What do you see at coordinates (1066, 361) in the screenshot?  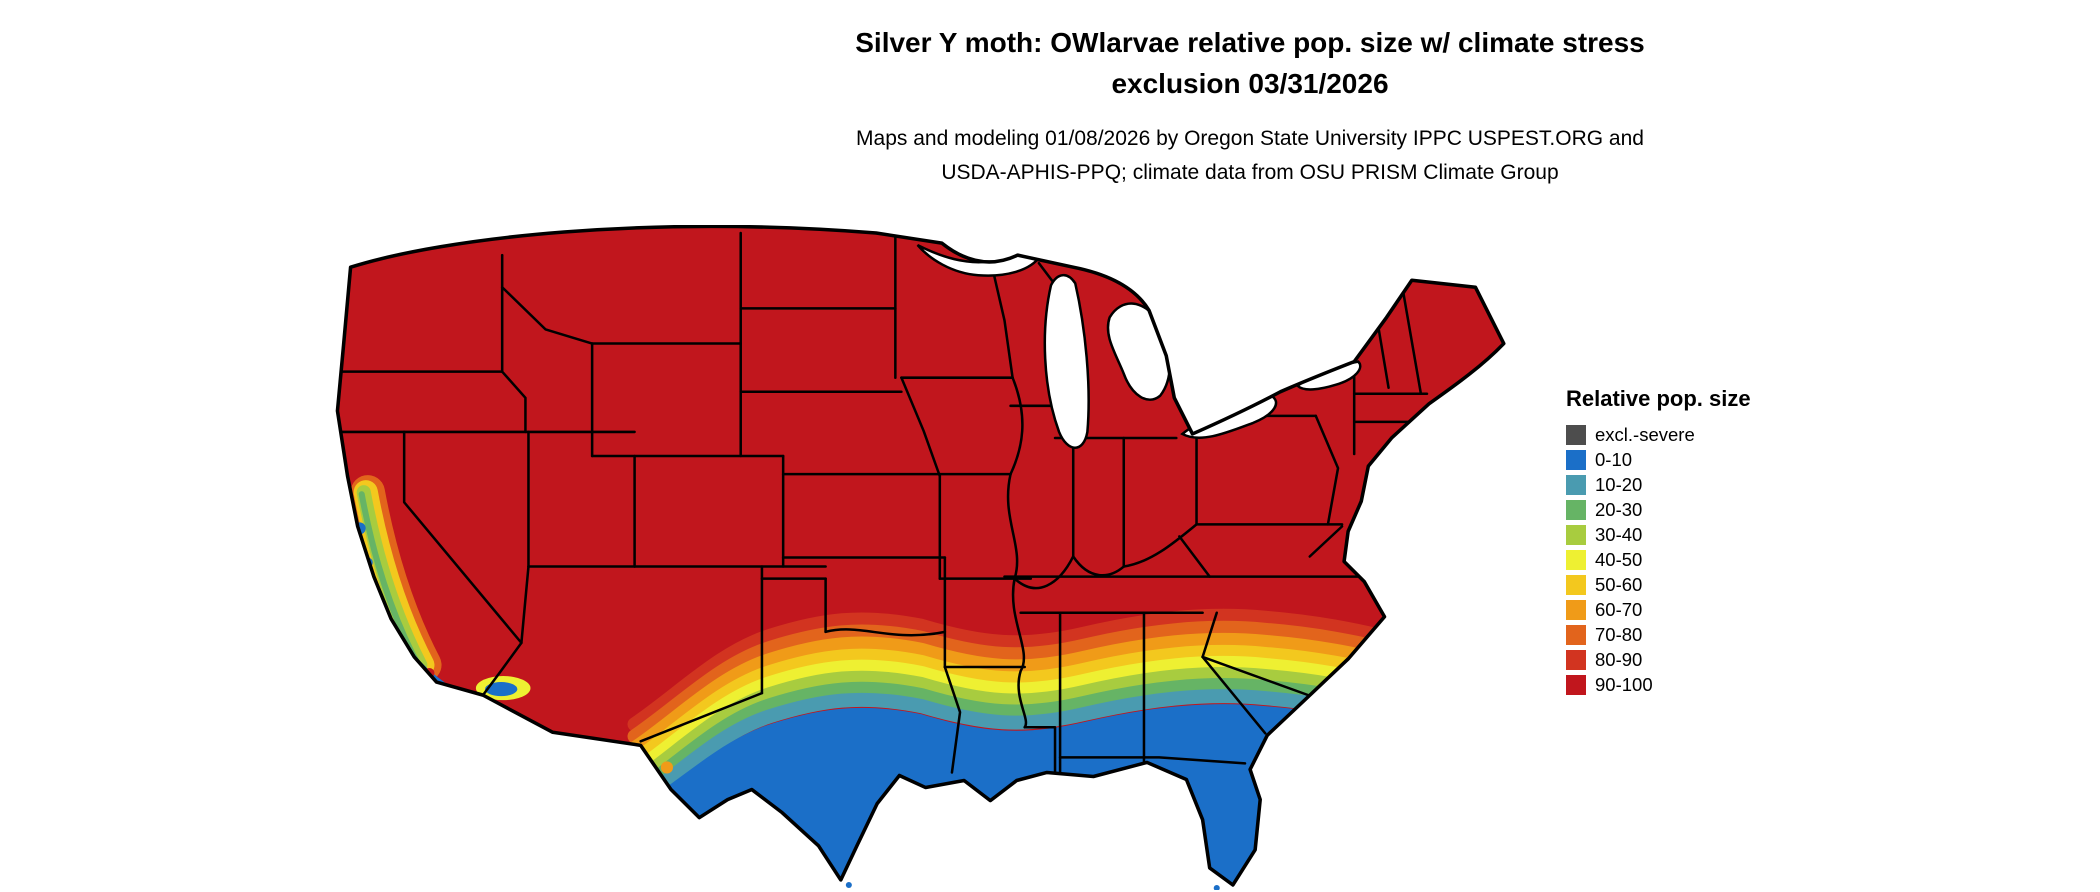 I see `lake-michigan` at bounding box center [1066, 361].